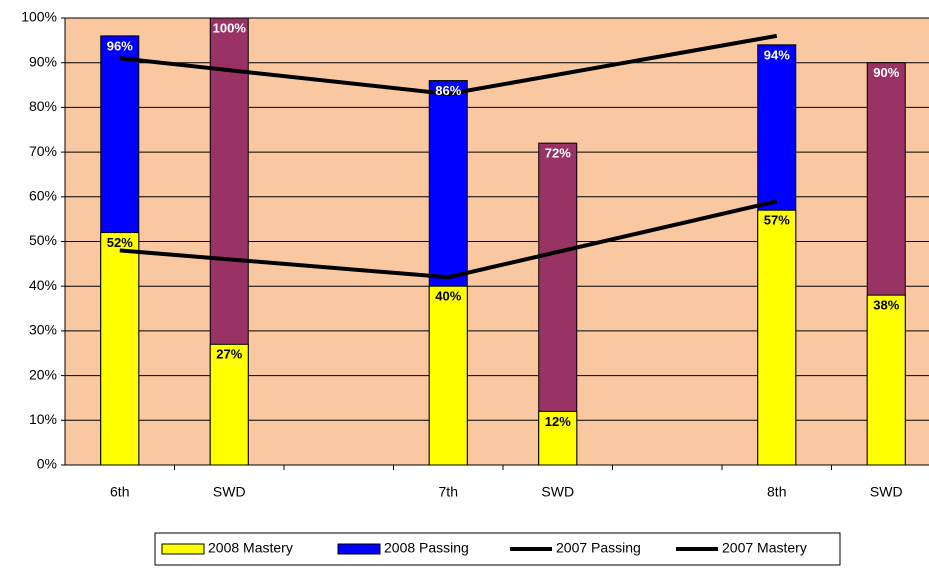  I want to click on y-tick-label: 20%, so click(43, 374).